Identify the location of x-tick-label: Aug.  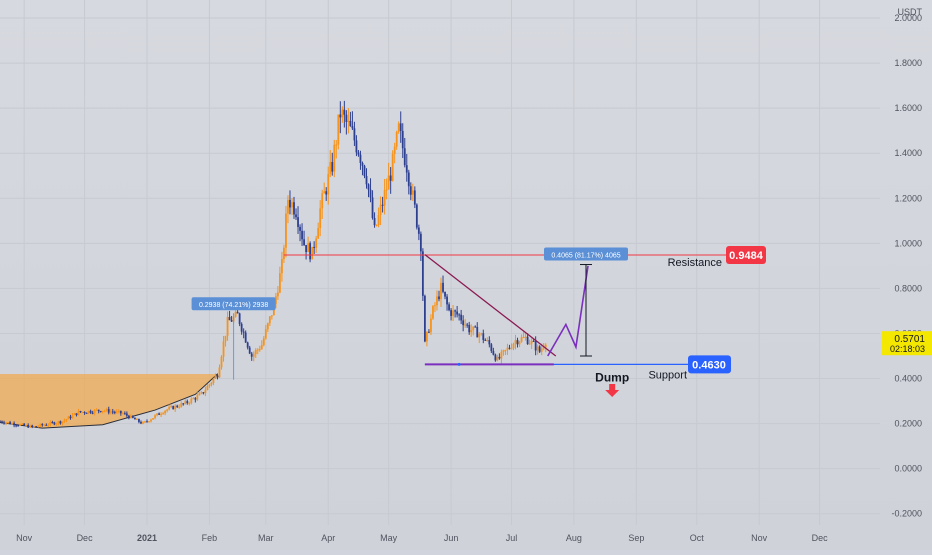
(574, 538).